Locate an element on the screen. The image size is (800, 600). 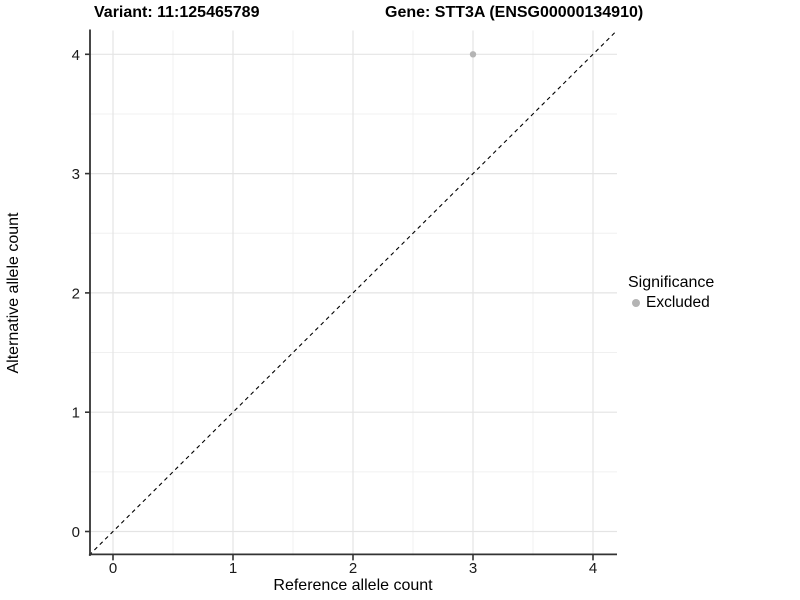
x-axis-title: Reference allele count is located at coordinates (353, 585).